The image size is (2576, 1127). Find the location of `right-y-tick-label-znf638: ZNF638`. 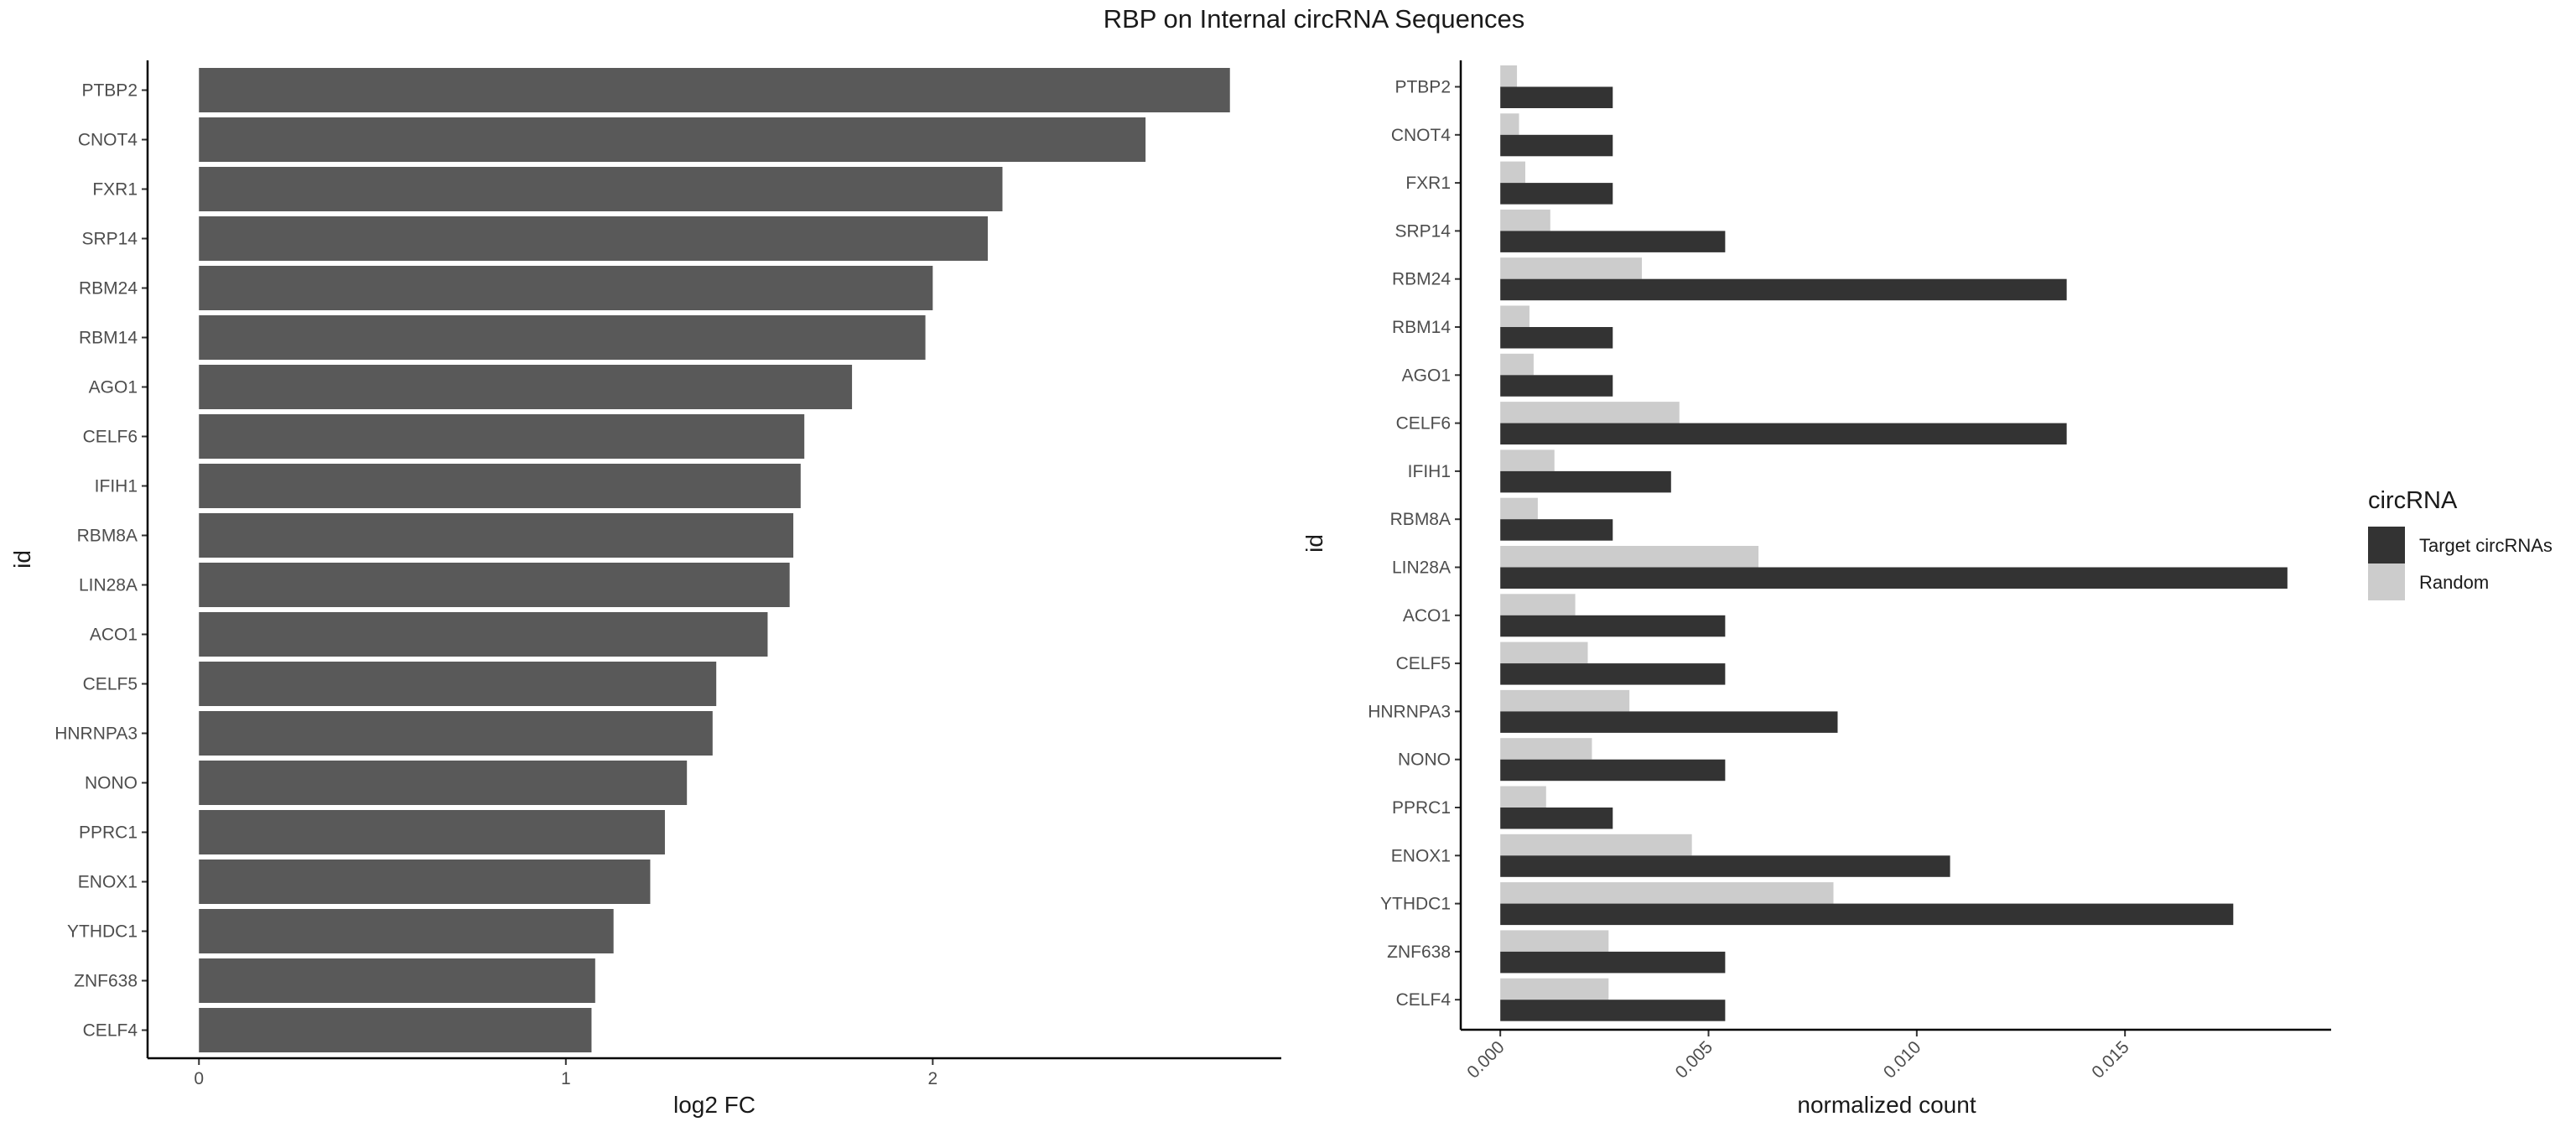

right-y-tick-label-znf638: ZNF638 is located at coordinates (1419, 952).